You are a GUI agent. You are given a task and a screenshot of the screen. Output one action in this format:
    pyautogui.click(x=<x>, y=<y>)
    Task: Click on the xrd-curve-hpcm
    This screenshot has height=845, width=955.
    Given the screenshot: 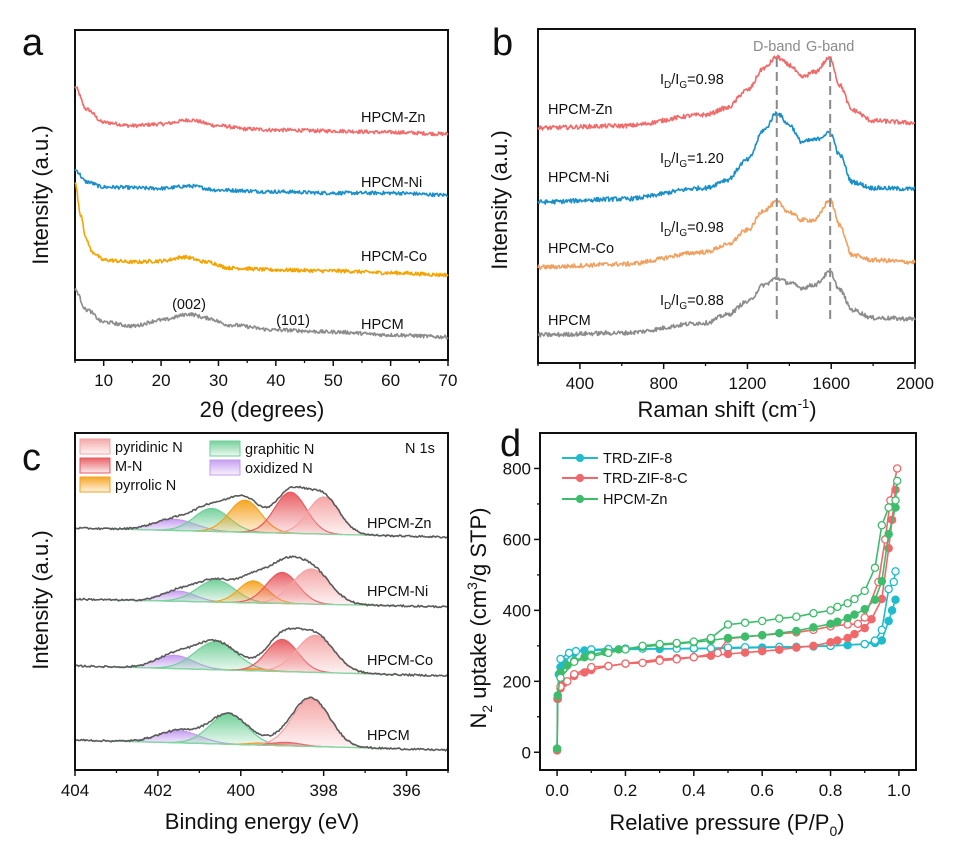 What is the action you would take?
    pyautogui.click(x=261, y=314)
    